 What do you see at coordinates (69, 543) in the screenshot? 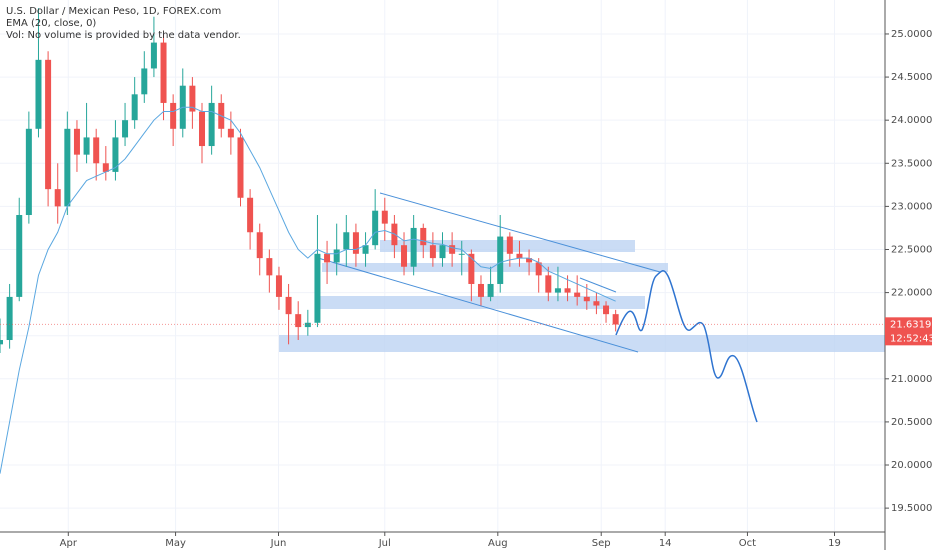
I see `x-tick-label: Apr` at bounding box center [69, 543].